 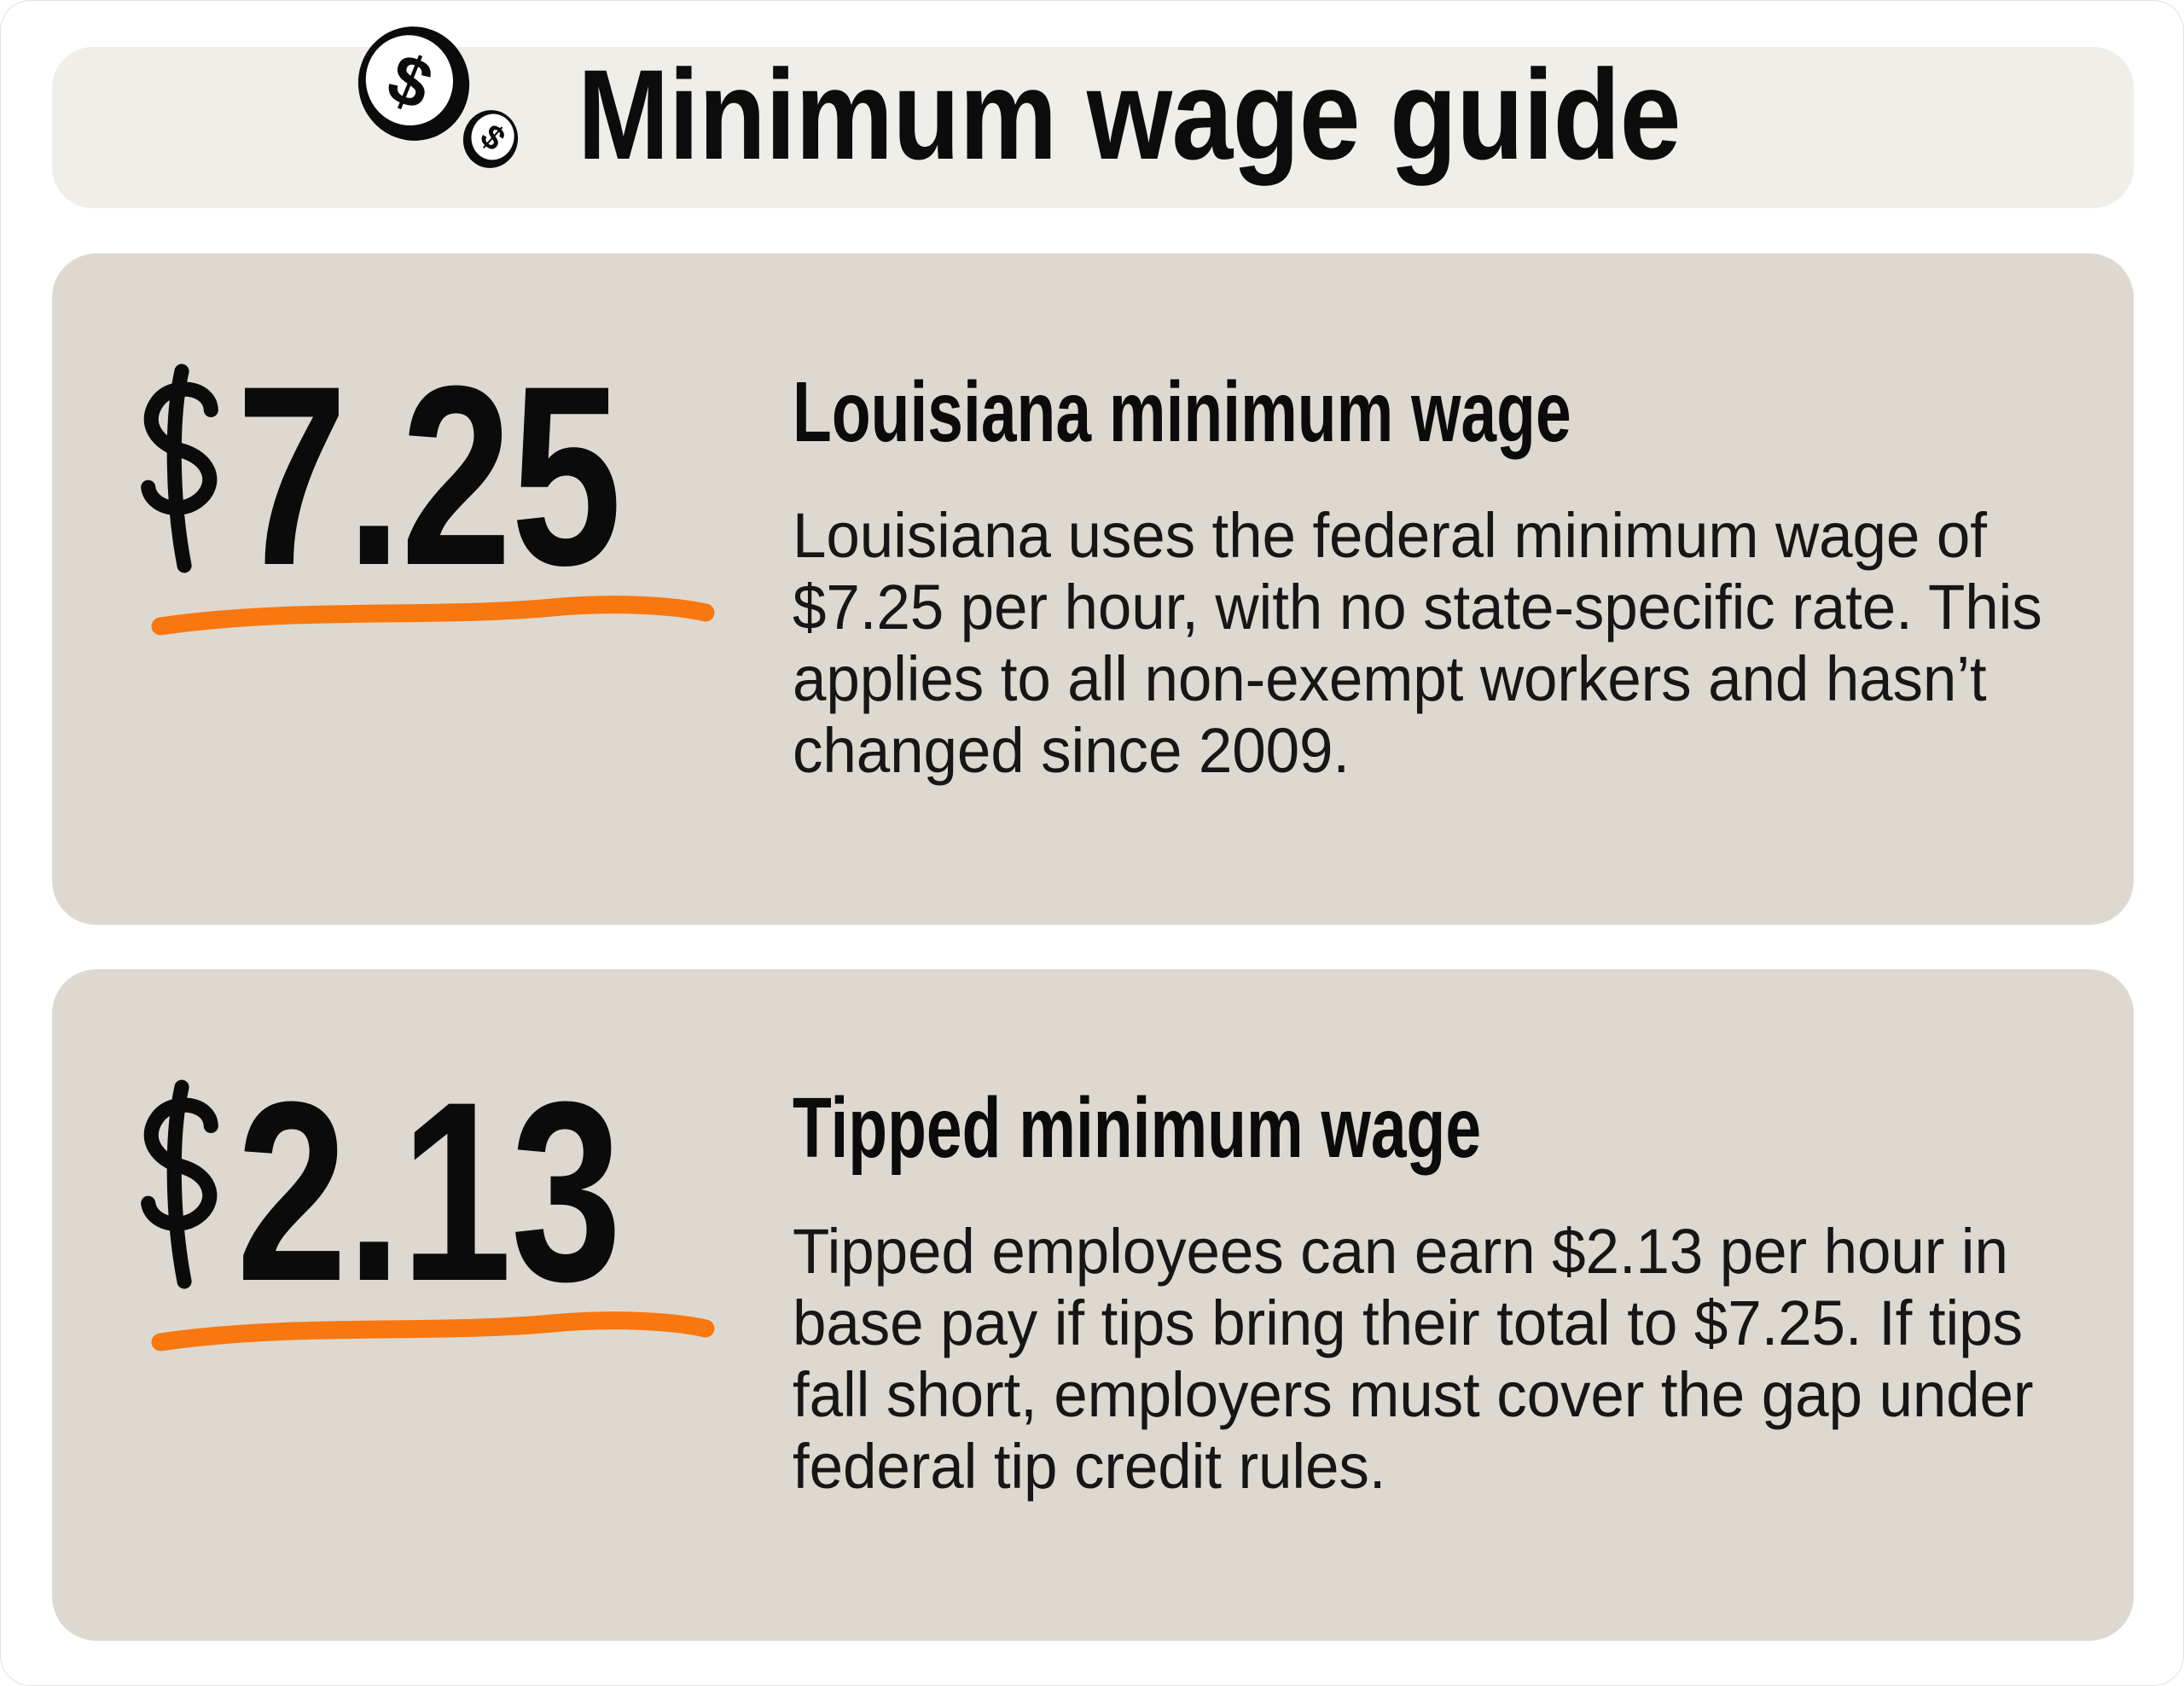 I want to click on card-heading: Louisiana minimum wage, so click(x=1182, y=412).